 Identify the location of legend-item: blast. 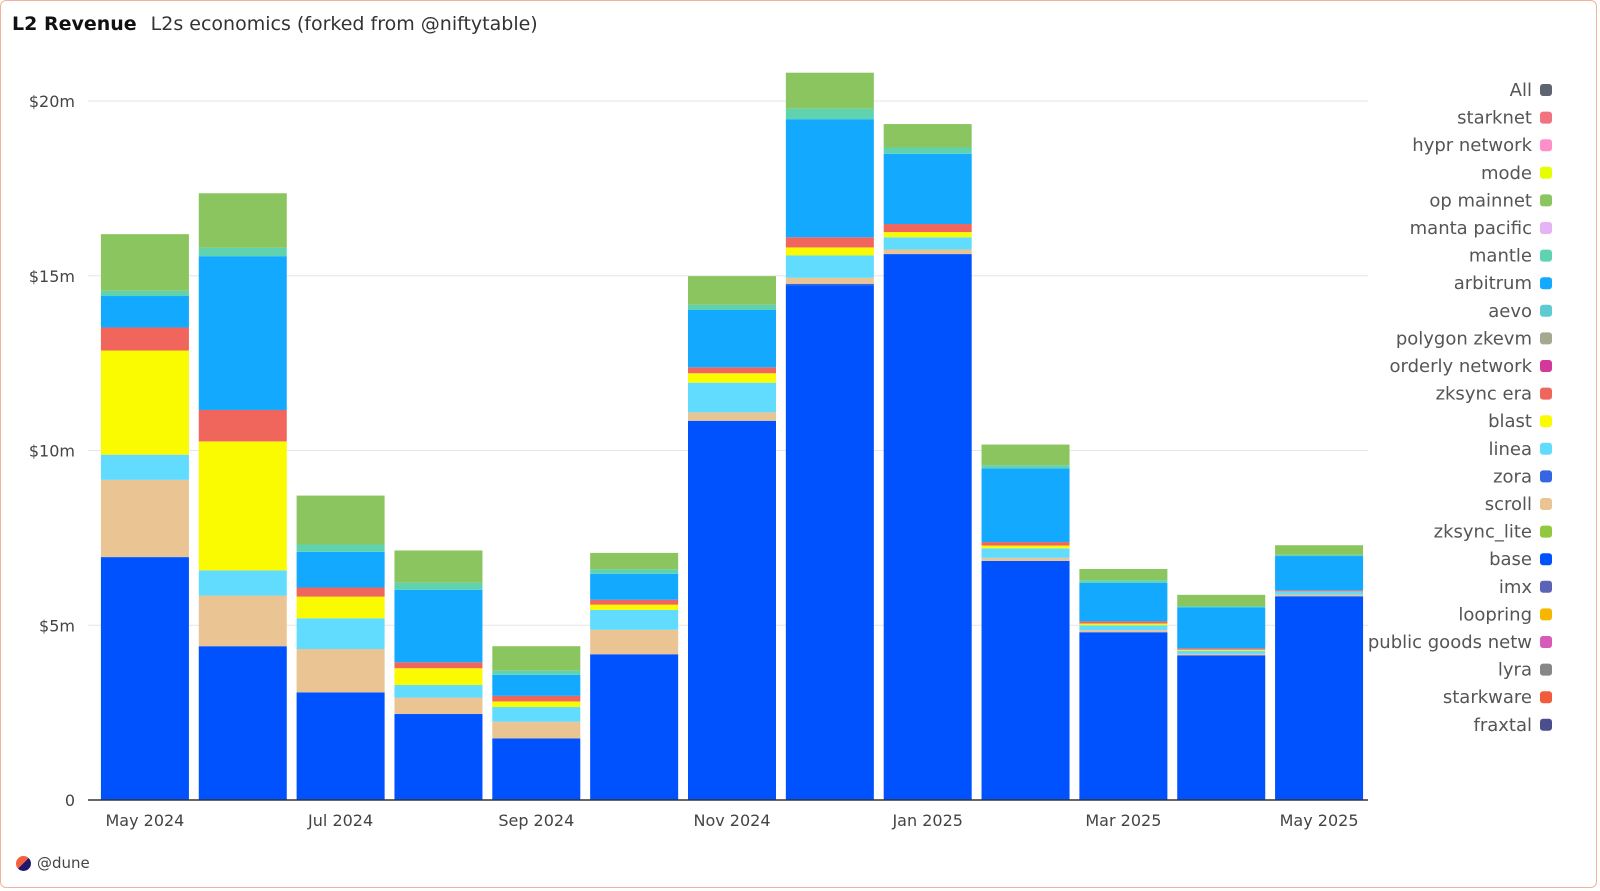
(1520, 421).